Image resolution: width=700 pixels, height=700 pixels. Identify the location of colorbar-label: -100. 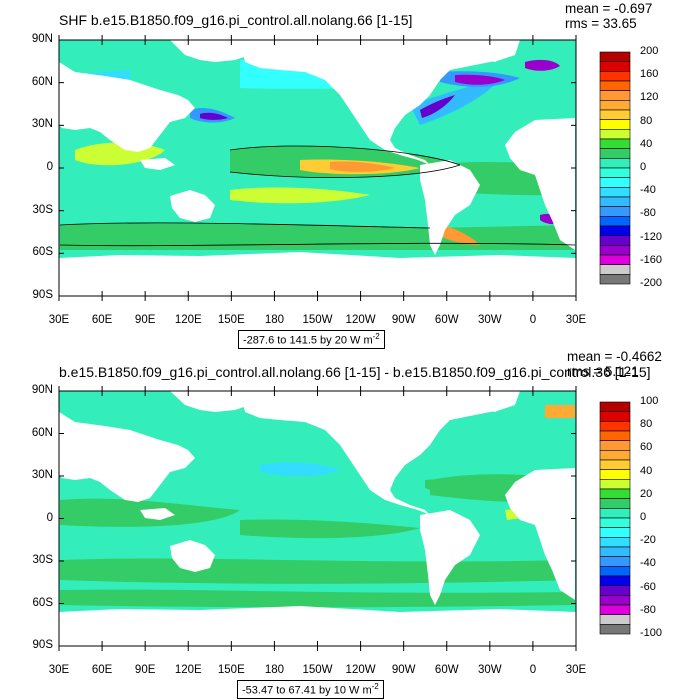
(651, 633).